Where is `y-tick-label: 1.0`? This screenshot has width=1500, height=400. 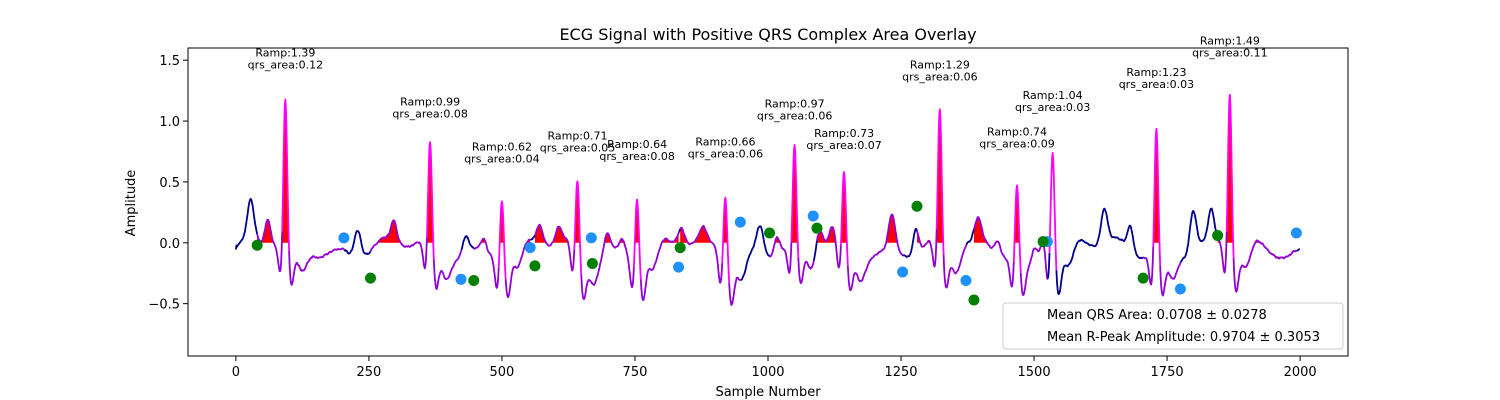 y-tick-label: 1.0 is located at coordinates (169, 122).